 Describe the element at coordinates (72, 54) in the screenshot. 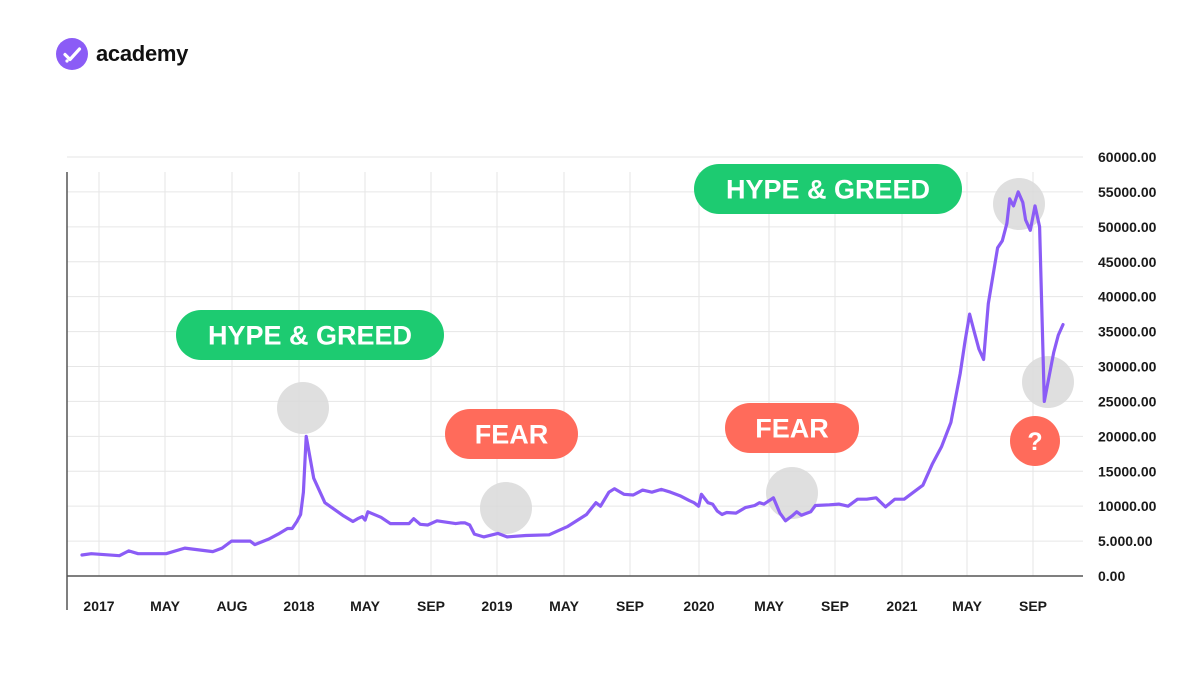

I see `checkmark-icon` at that location.